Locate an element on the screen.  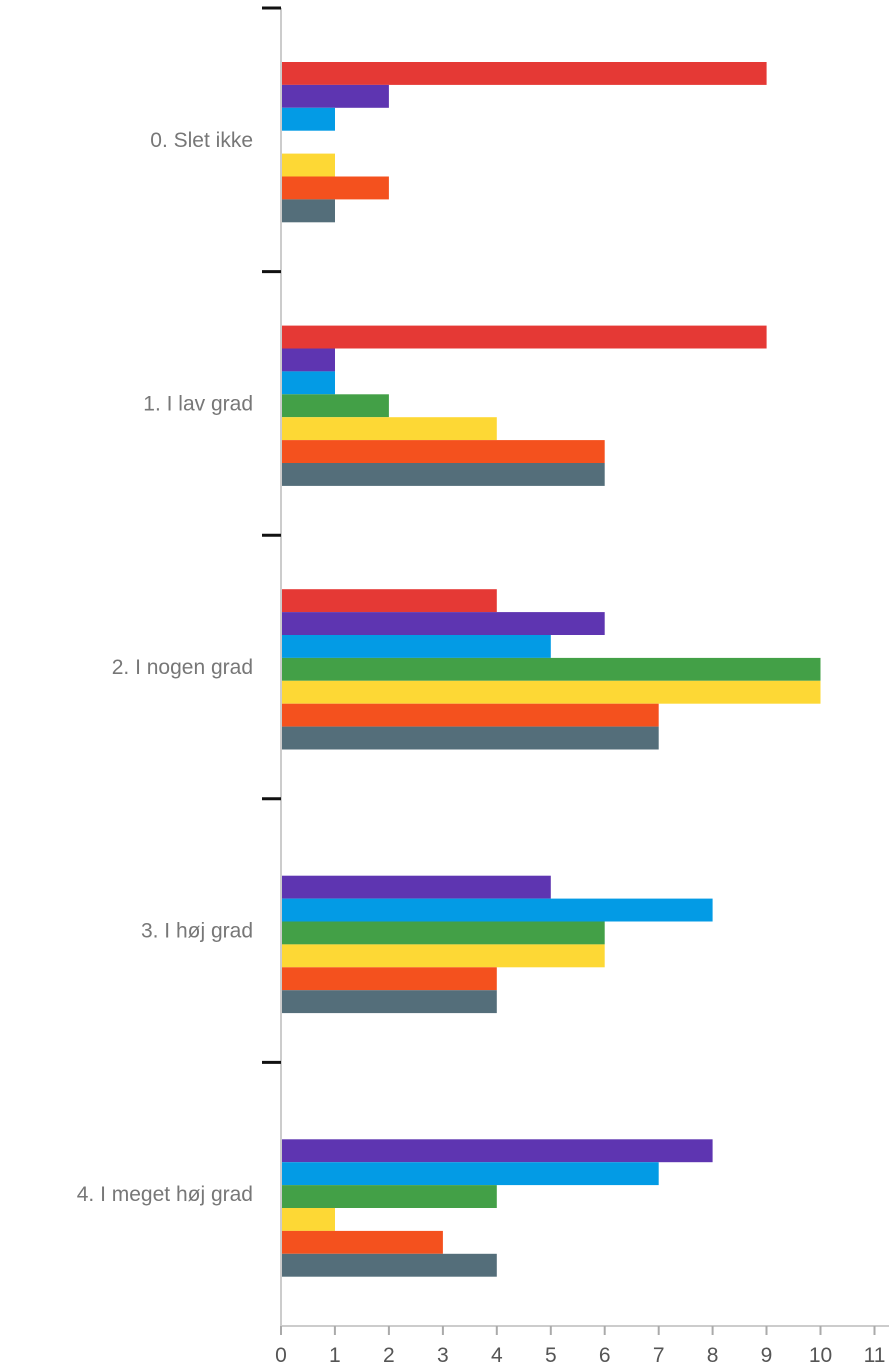
x-tick-label: 2 is located at coordinates (389, 1355).